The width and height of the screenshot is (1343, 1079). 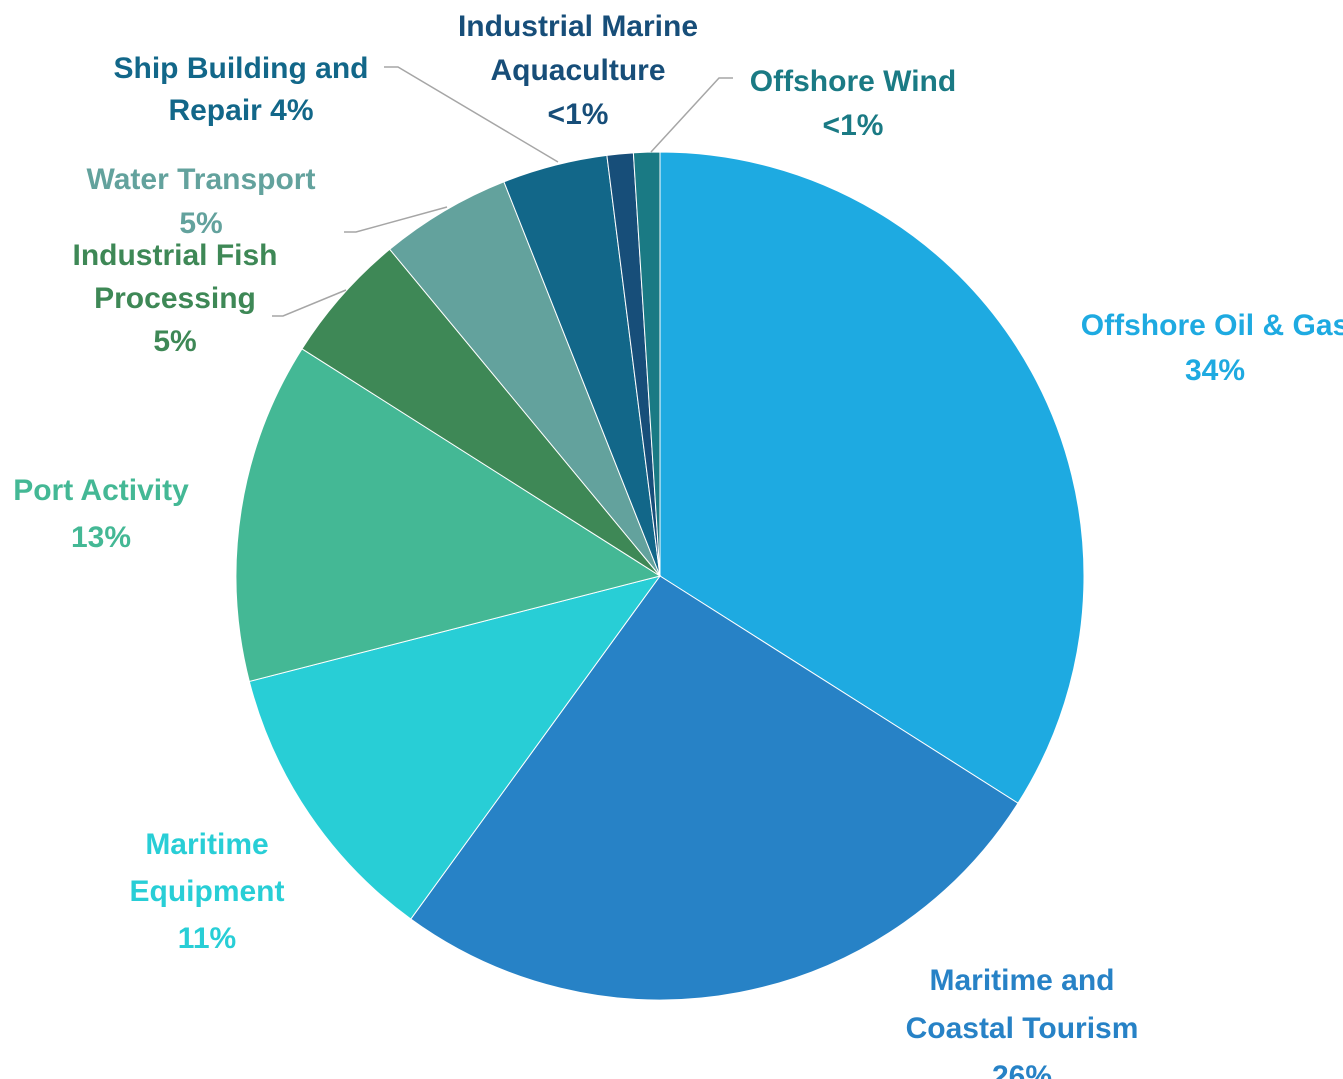 I want to click on slice-label-industrial-fish-processing: Industrial Fish Processing 5%, so click(x=174, y=298).